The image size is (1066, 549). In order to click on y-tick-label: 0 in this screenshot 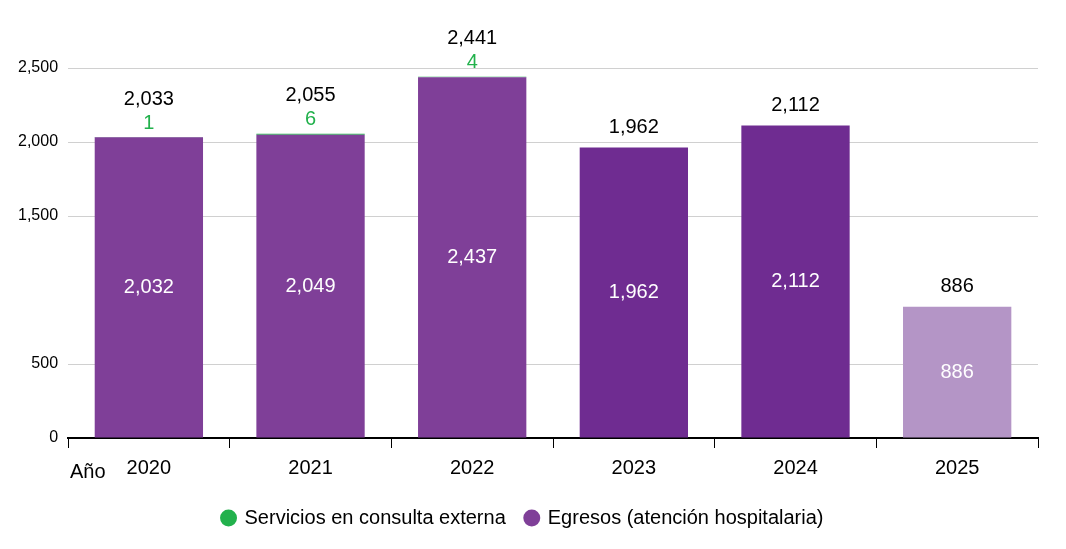, I will do `click(54, 437)`.